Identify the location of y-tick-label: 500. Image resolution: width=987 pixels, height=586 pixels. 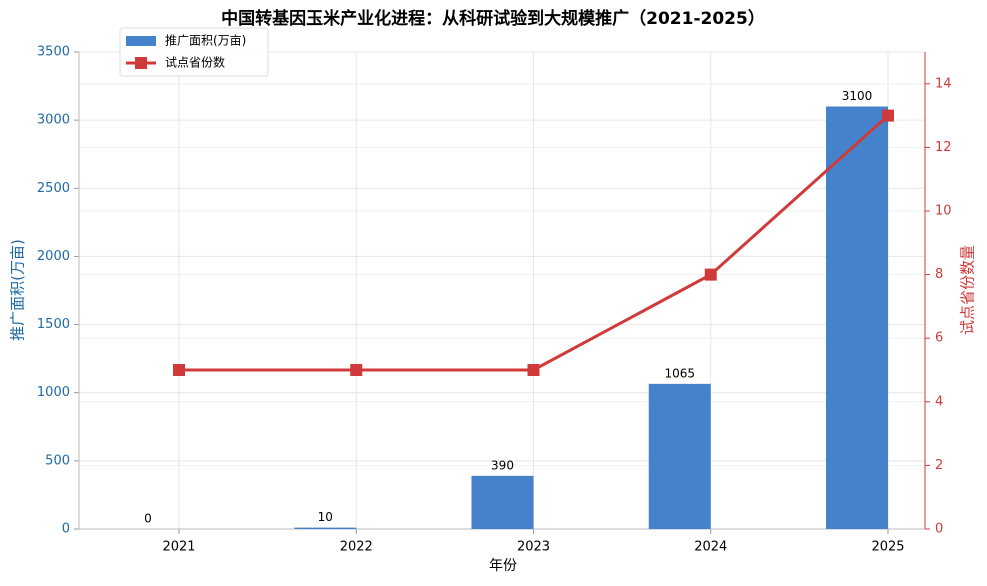
(57, 460).